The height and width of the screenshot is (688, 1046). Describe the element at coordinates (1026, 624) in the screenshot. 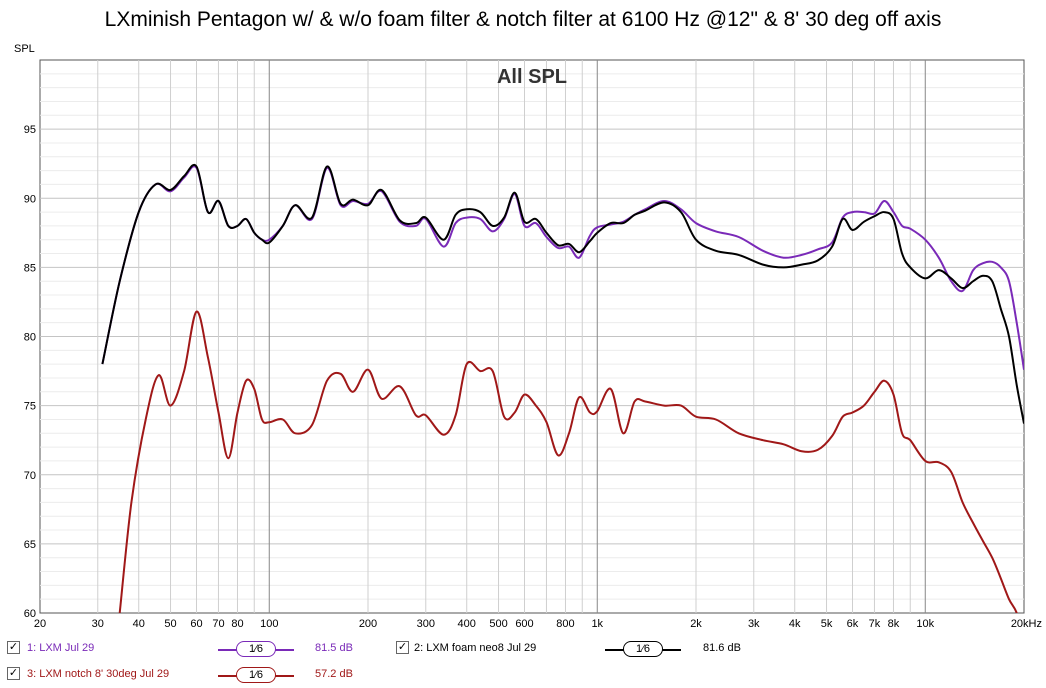

I see `x-tick-label: 20kHz` at that location.